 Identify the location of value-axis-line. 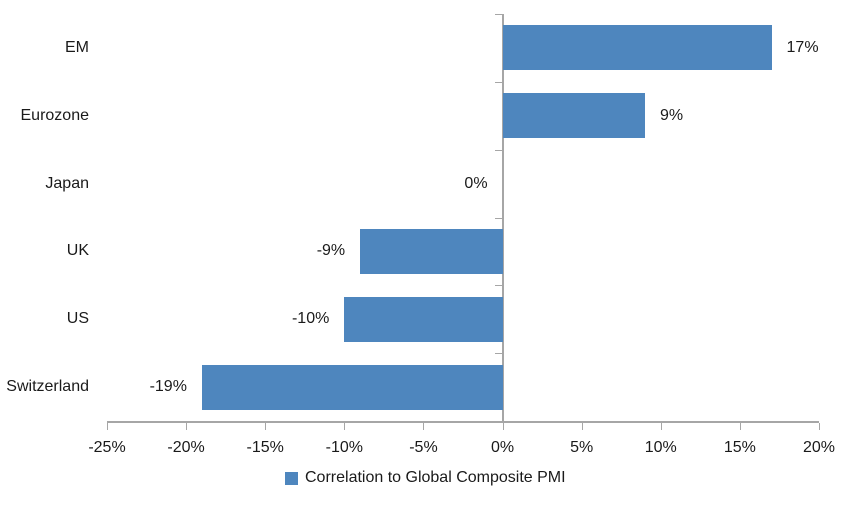
(502, 217).